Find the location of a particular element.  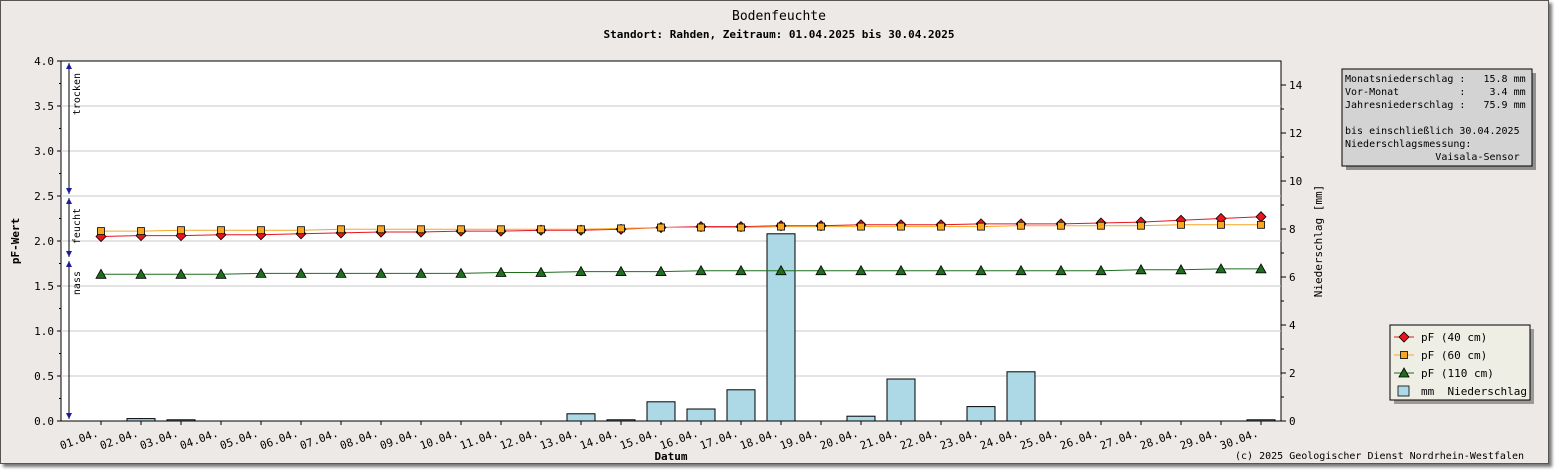

x-tick-label: 03.04. is located at coordinates (159, 440).